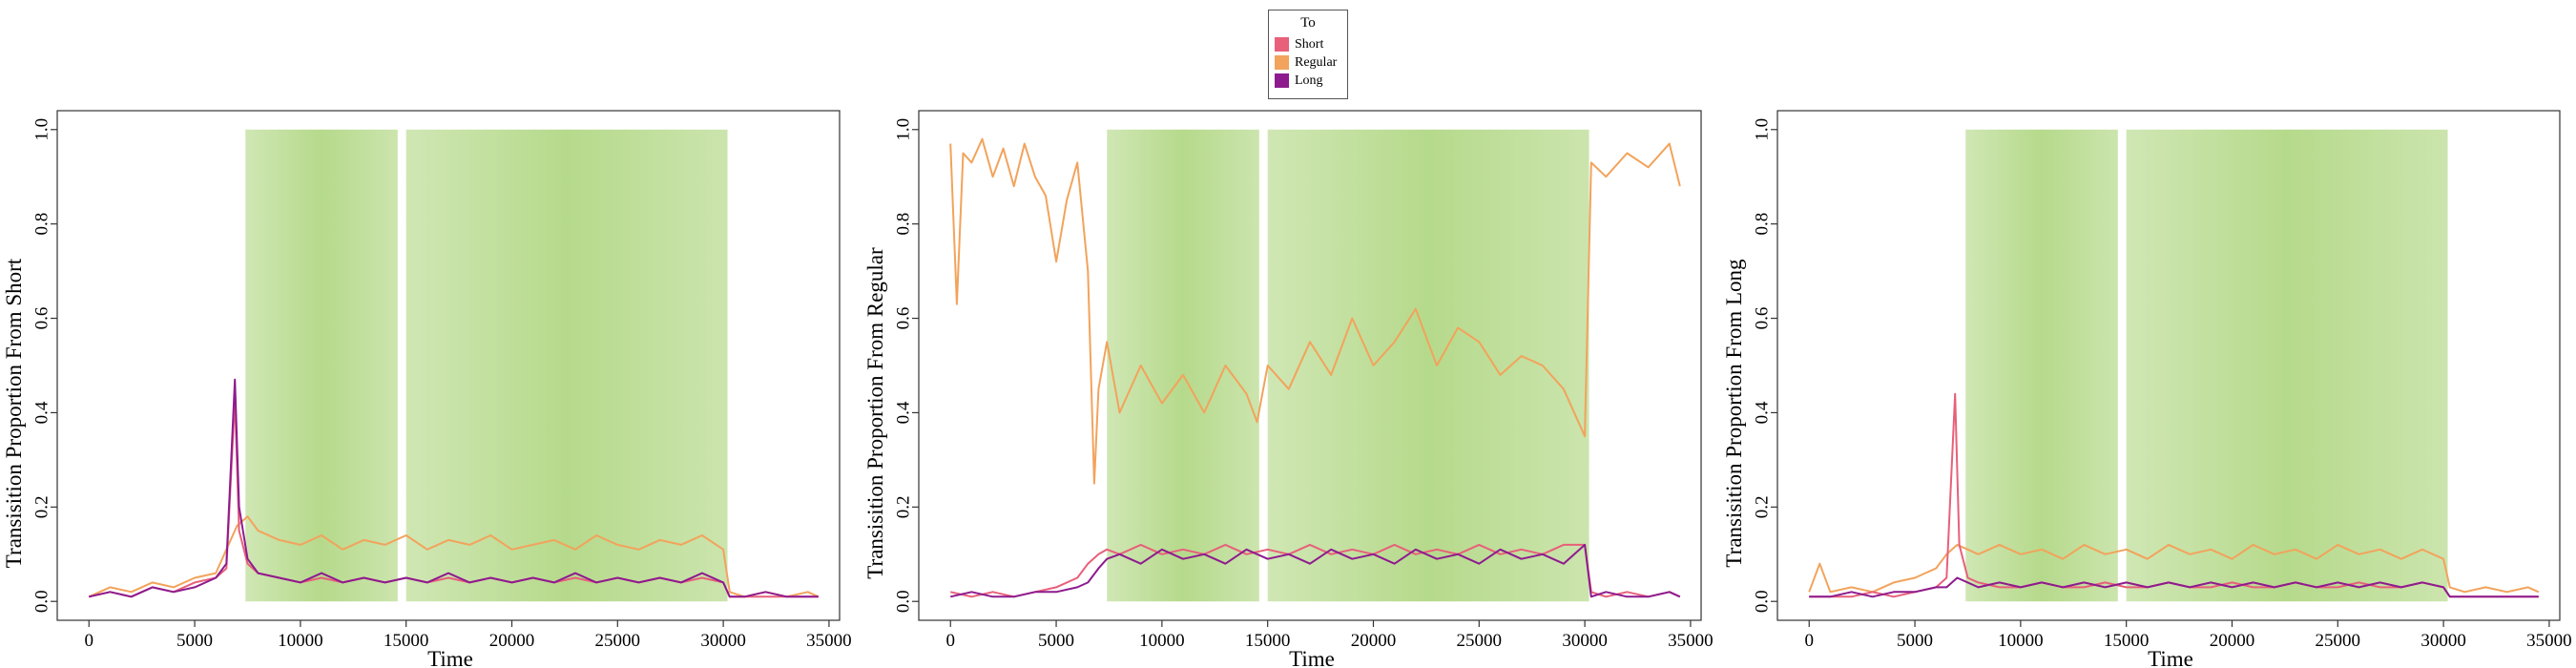 The width and height of the screenshot is (2576, 668). I want to click on legend-swatch-short, so click(1282, 44).